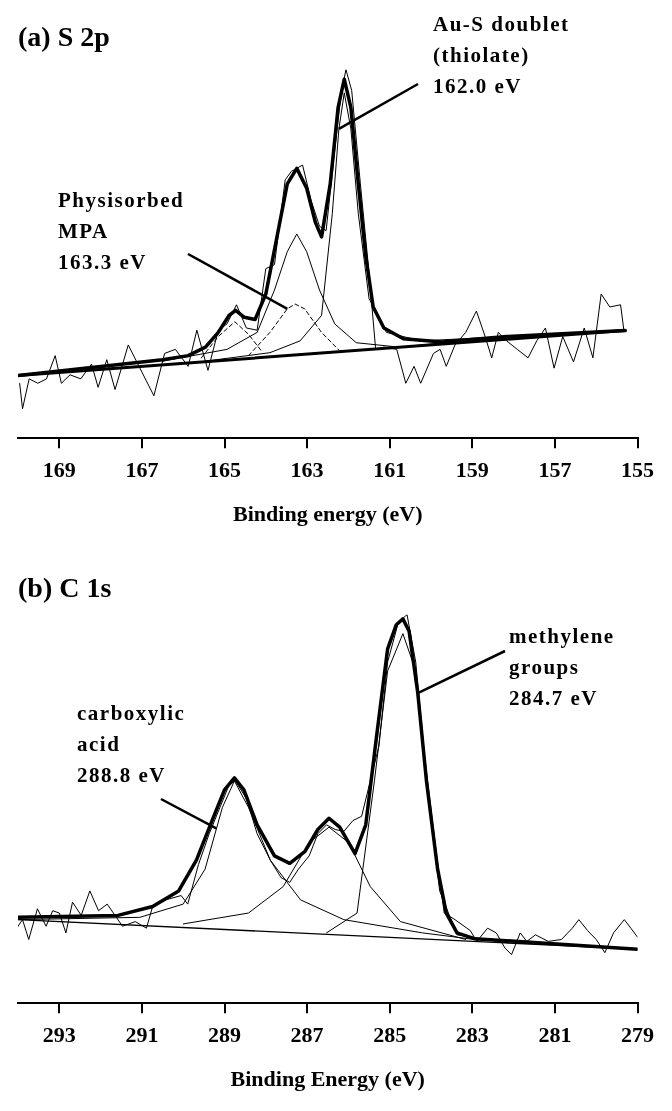  What do you see at coordinates (390, 1035) in the screenshot?
I see `x-tick-label: 285` at bounding box center [390, 1035].